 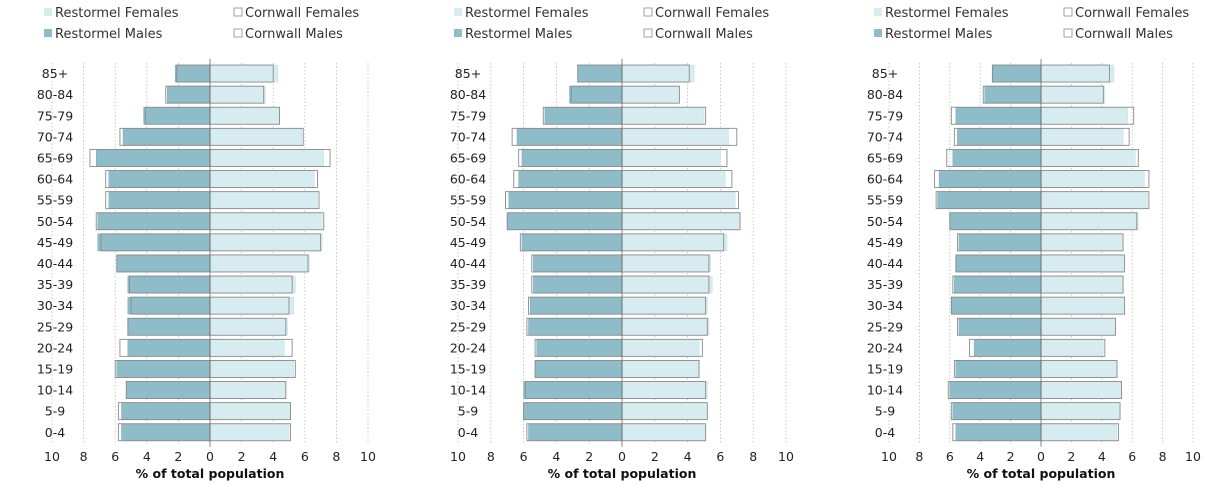 I want to click on category-label: 75-79, so click(x=468, y=115).